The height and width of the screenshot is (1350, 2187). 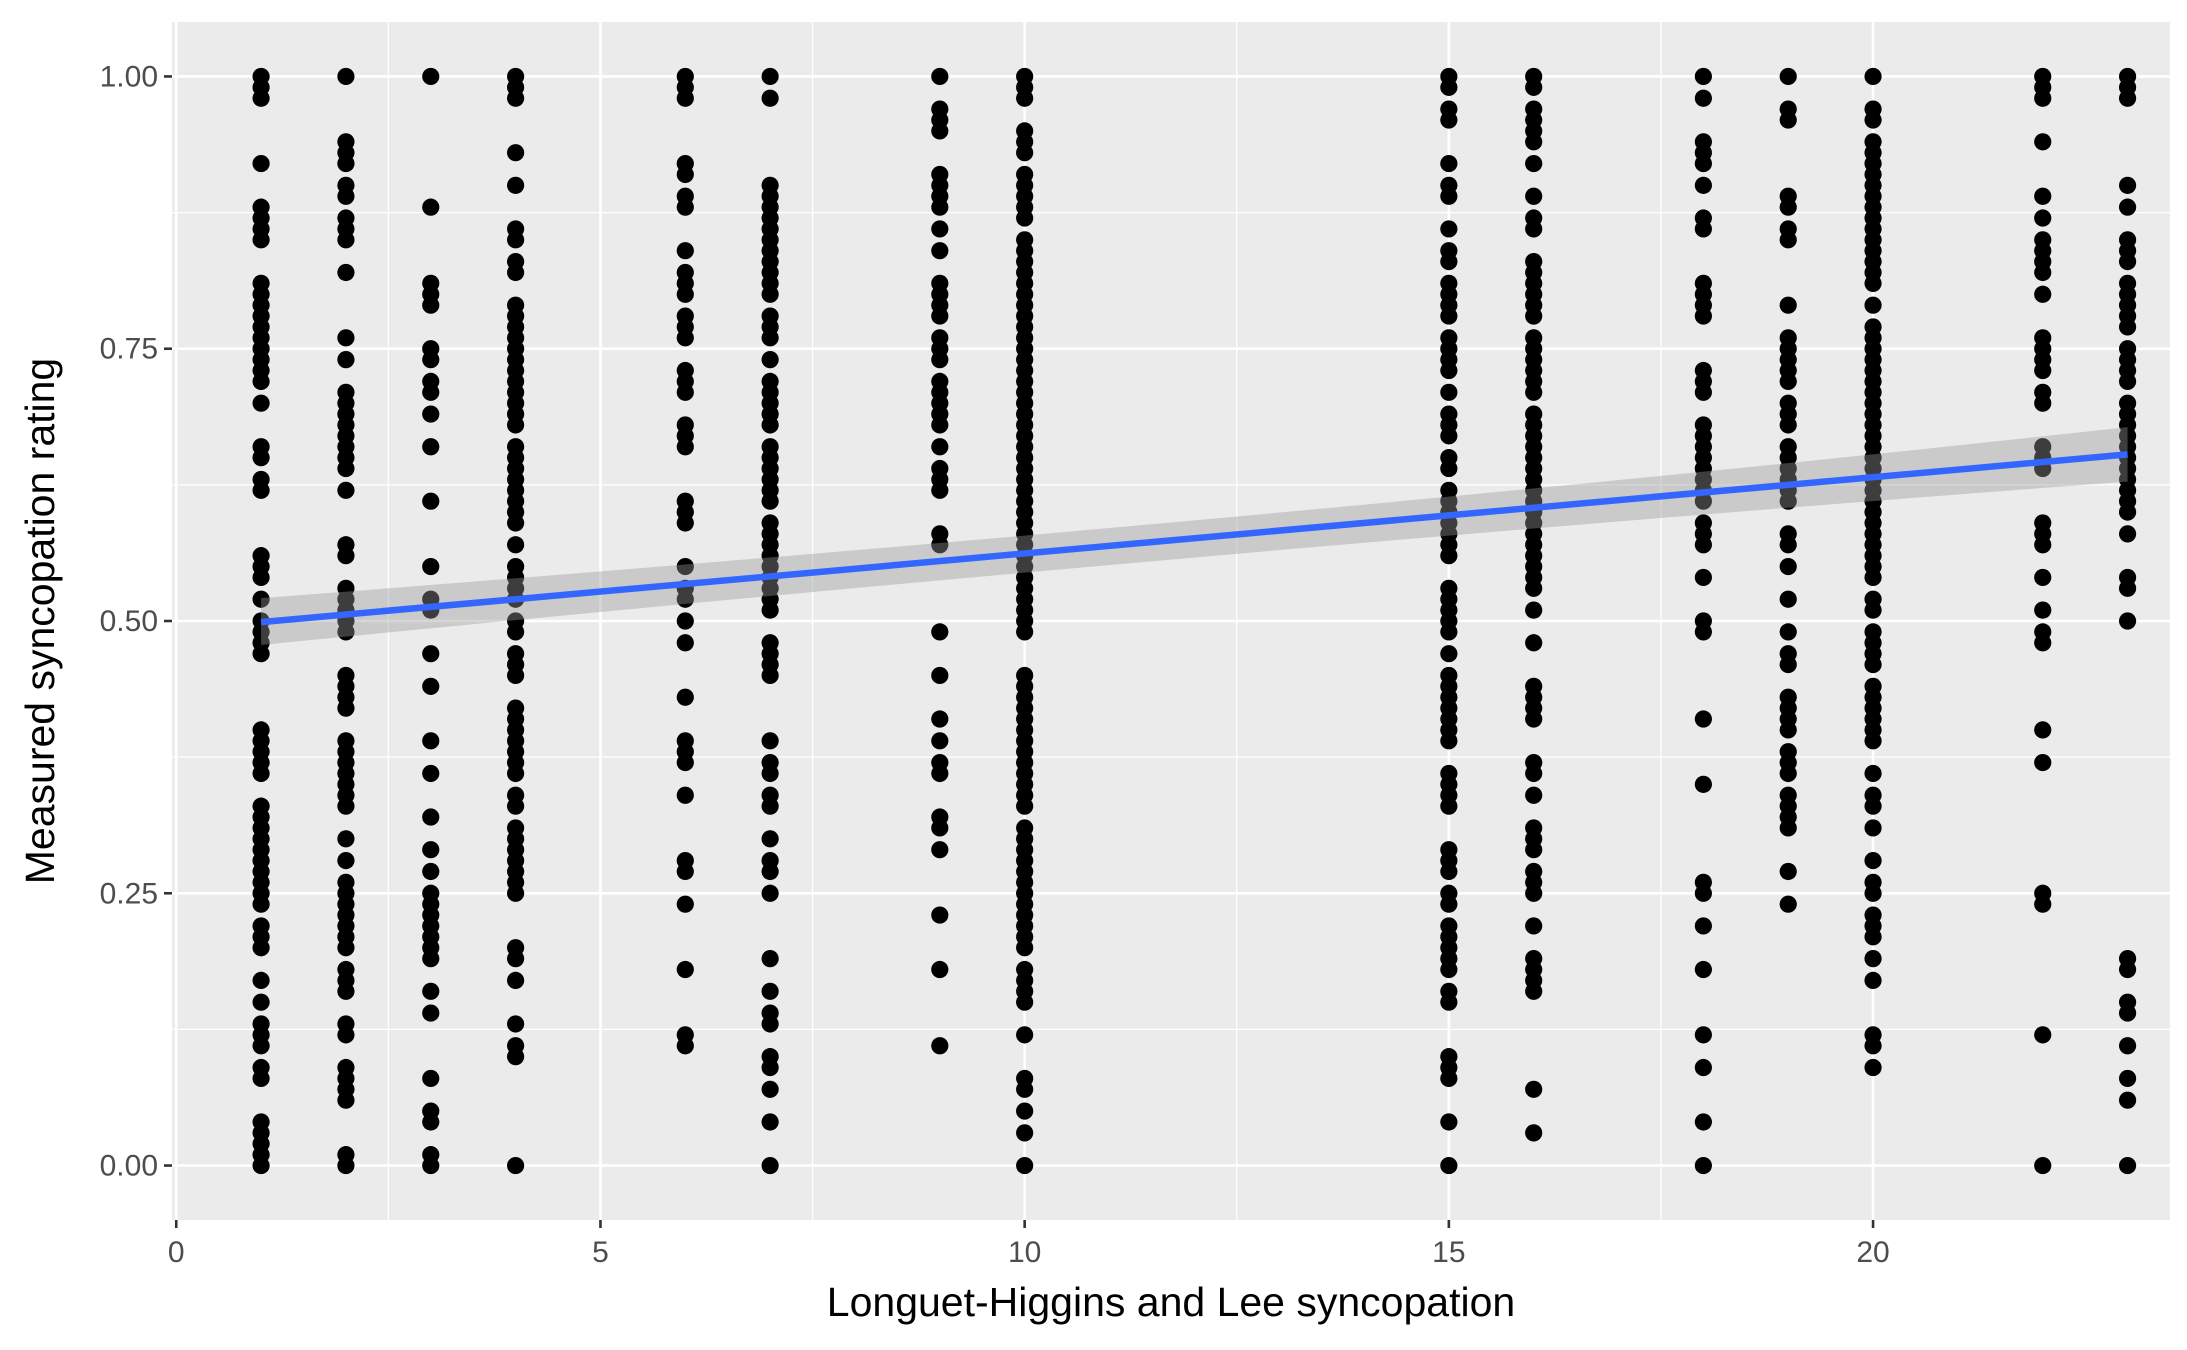 I want to click on y-axis: 0.00 0.25 0.50 0.75 1.00, so click(x=136, y=621).